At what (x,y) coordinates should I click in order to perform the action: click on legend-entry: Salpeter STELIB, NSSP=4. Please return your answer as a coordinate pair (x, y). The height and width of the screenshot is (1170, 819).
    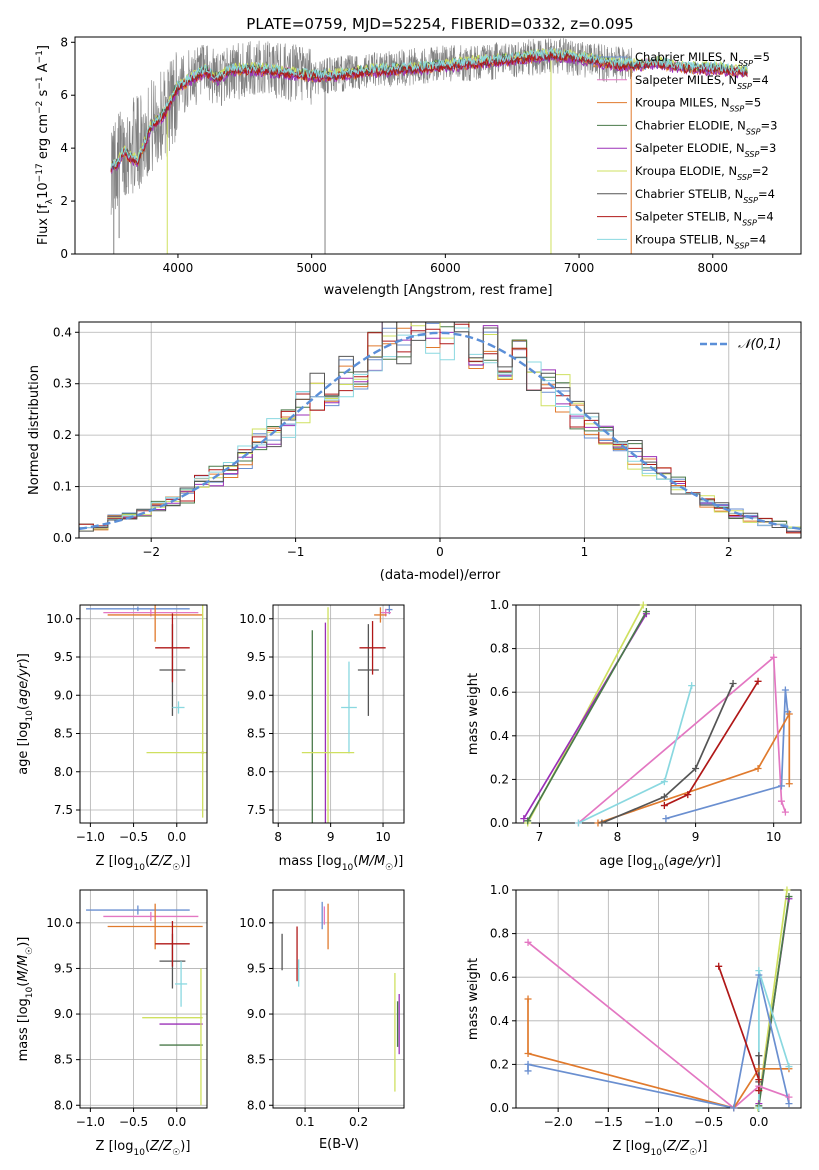
    Looking at the image, I should click on (704, 219).